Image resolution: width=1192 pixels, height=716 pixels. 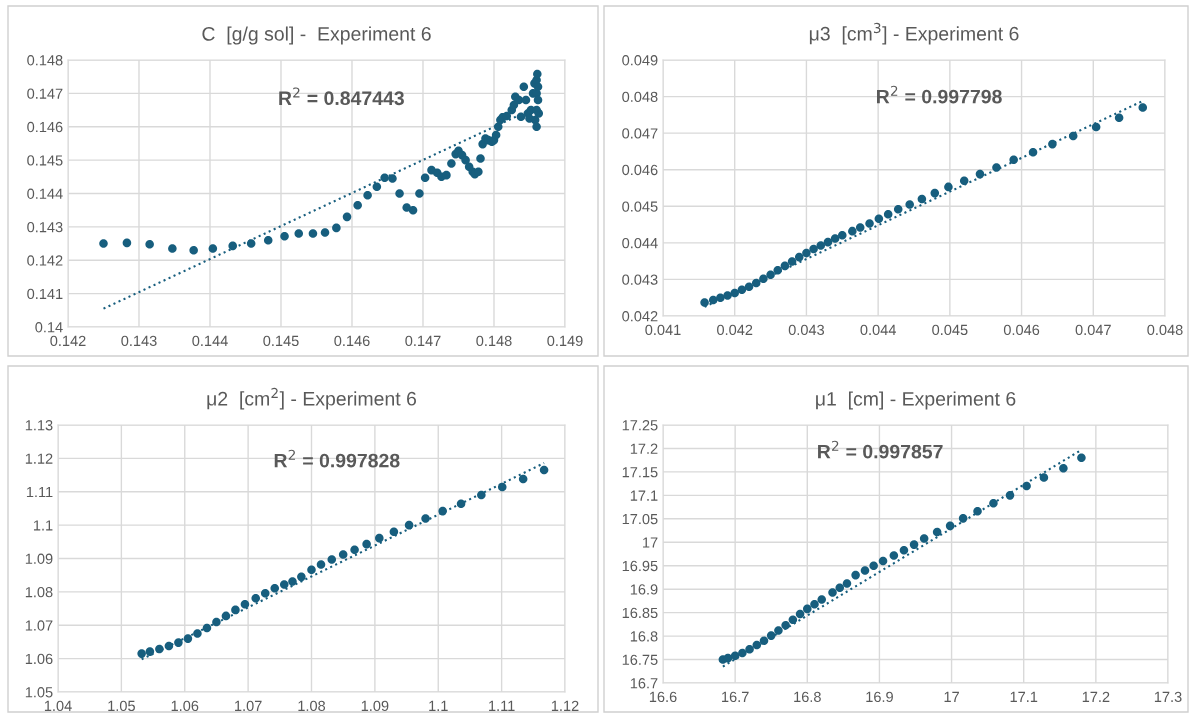 I want to click on x-tick-label: 1.11, so click(x=502, y=705).